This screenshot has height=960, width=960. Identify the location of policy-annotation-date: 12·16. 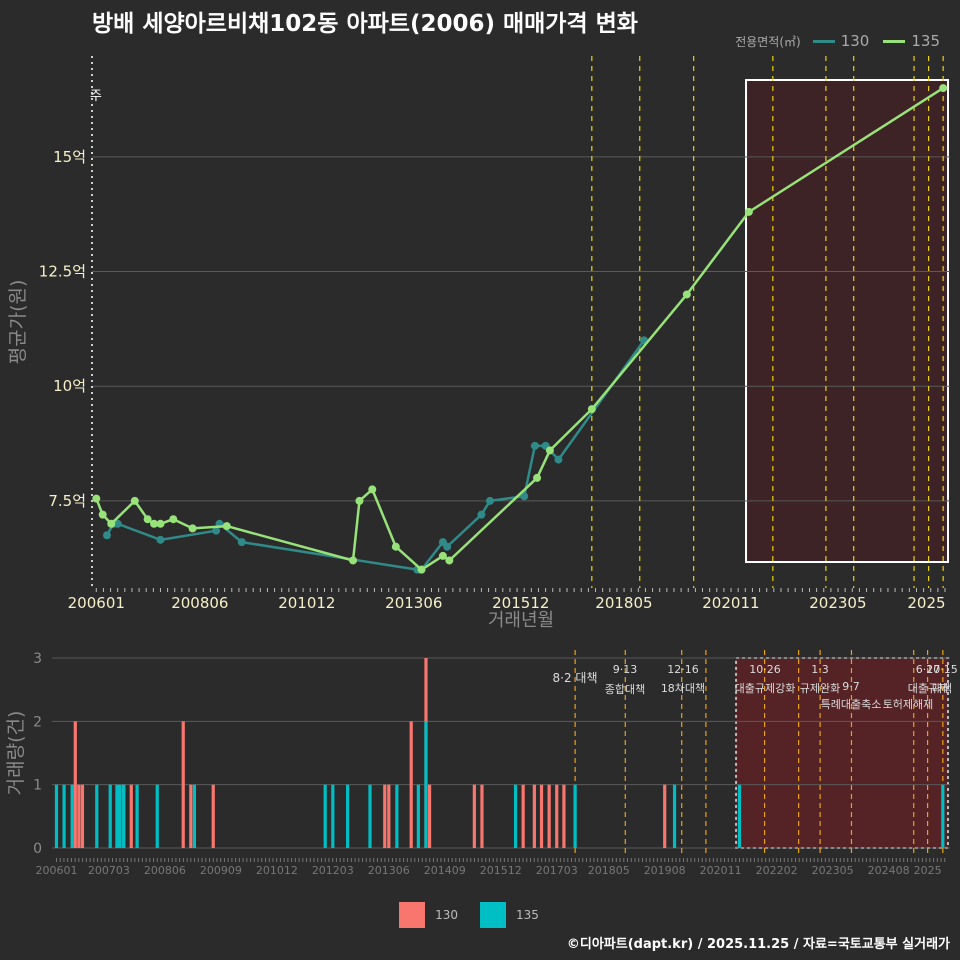
(683, 669).